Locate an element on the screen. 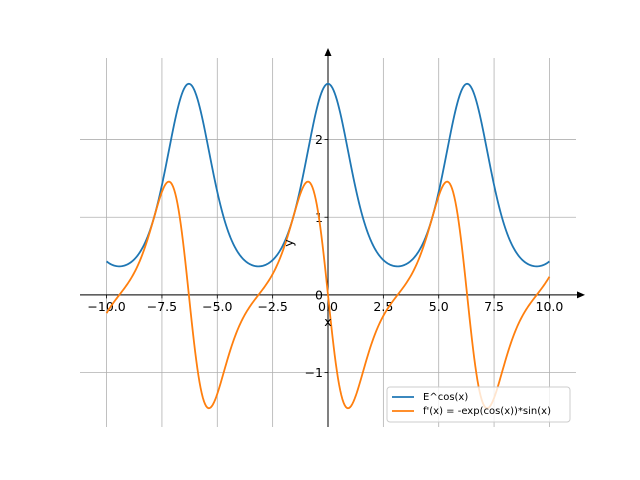 The width and height of the screenshot is (640, 480). y-tick-label: −1 is located at coordinates (314, 372).